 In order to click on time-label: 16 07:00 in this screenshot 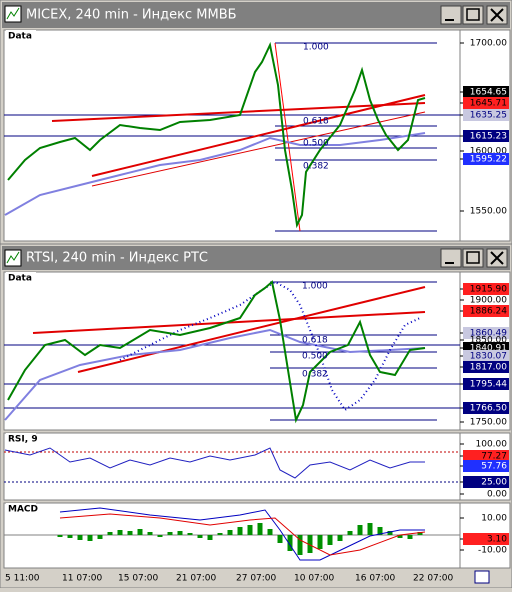, I will do `click(375, 579)`.